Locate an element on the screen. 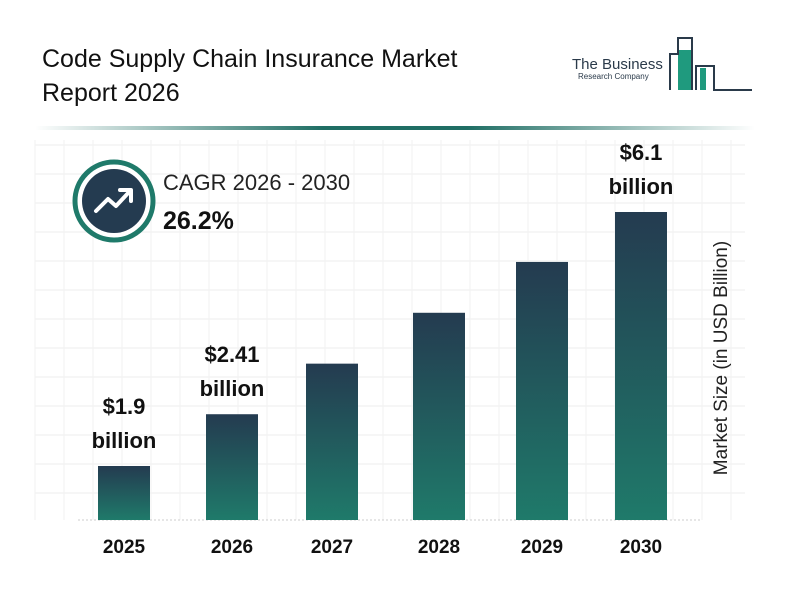  logo-subtext: Research Company is located at coordinates (613, 76).